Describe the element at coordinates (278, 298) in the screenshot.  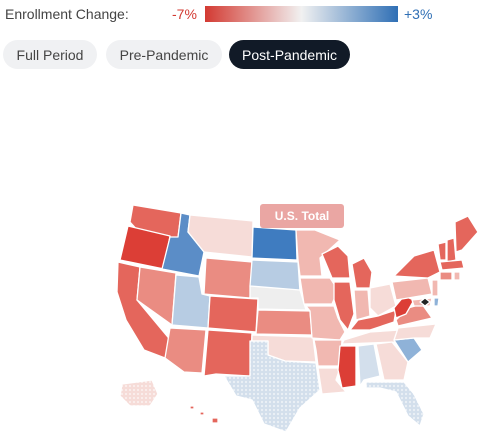
I see `state-nebraska` at that location.